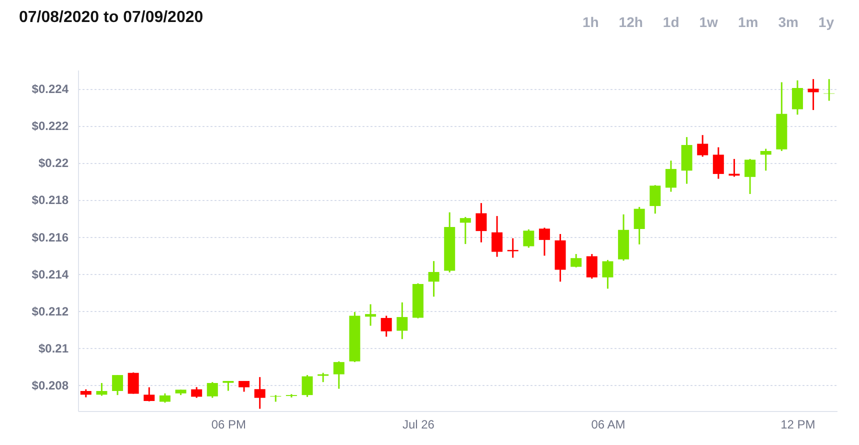  Describe the element at coordinates (228, 425) in the screenshot. I see `x-tick-label: 06 PM` at that location.